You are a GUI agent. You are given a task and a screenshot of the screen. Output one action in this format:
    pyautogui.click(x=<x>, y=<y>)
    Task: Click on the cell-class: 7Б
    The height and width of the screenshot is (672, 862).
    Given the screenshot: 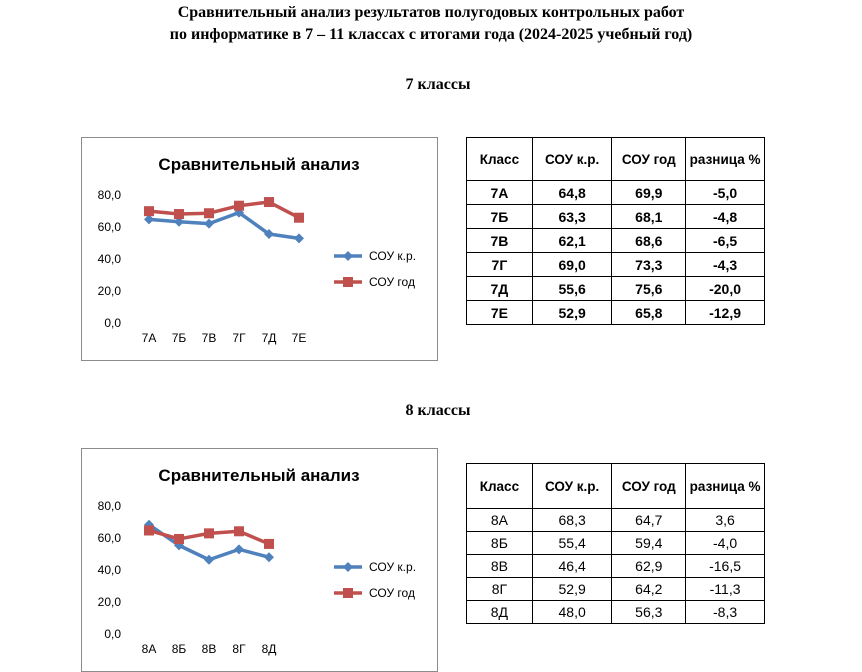 What is the action you would take?
    pyautogui.click(x=499, y=216)
    